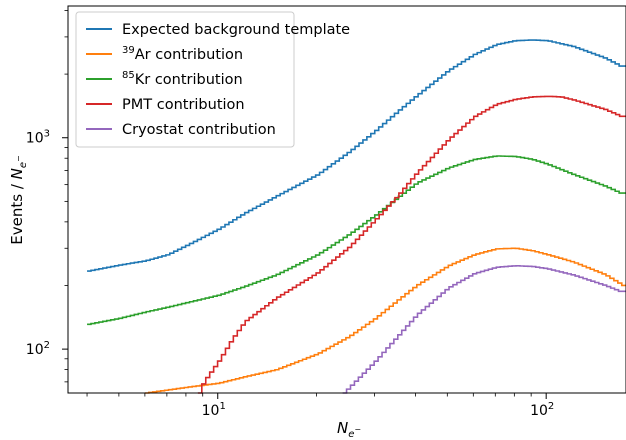 The image size is (626, 440). Describe the element at coordinates (199, 130) in the screenshot. I see `legend-label-4: Cryostat contribution` at that location.